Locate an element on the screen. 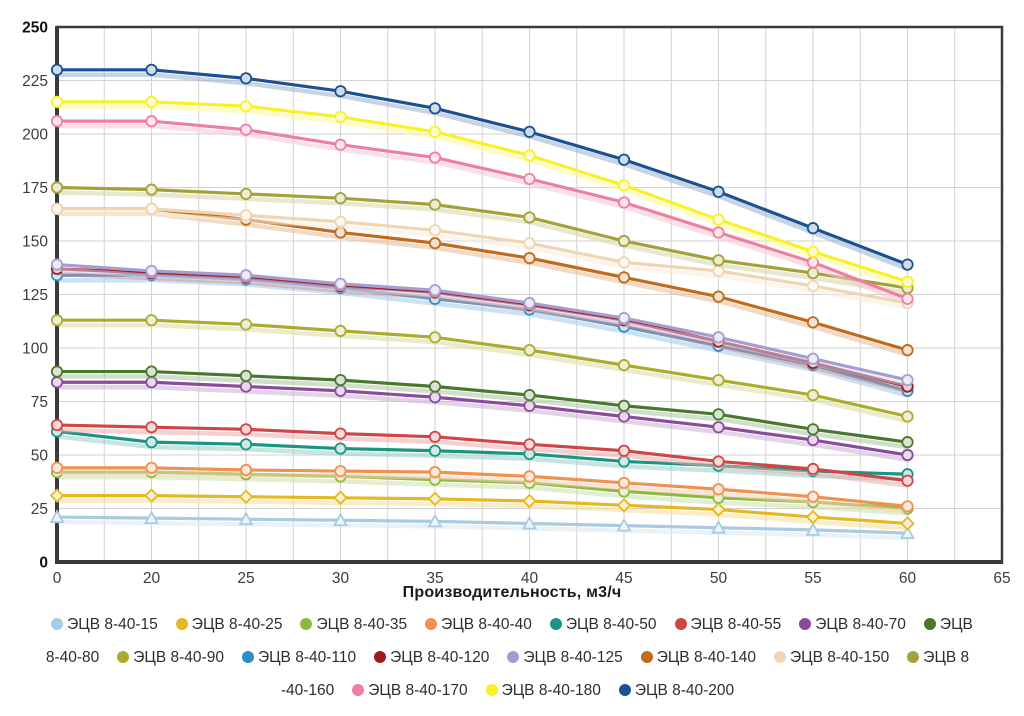 This screenshot has height=716, width=1024. legend-item: ЭЦВ 8 is located at coordinates (938, 657).